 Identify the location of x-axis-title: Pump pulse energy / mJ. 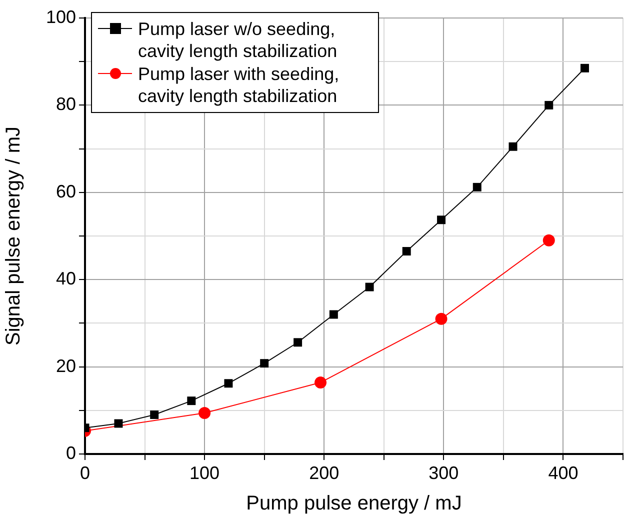
(354, 503).